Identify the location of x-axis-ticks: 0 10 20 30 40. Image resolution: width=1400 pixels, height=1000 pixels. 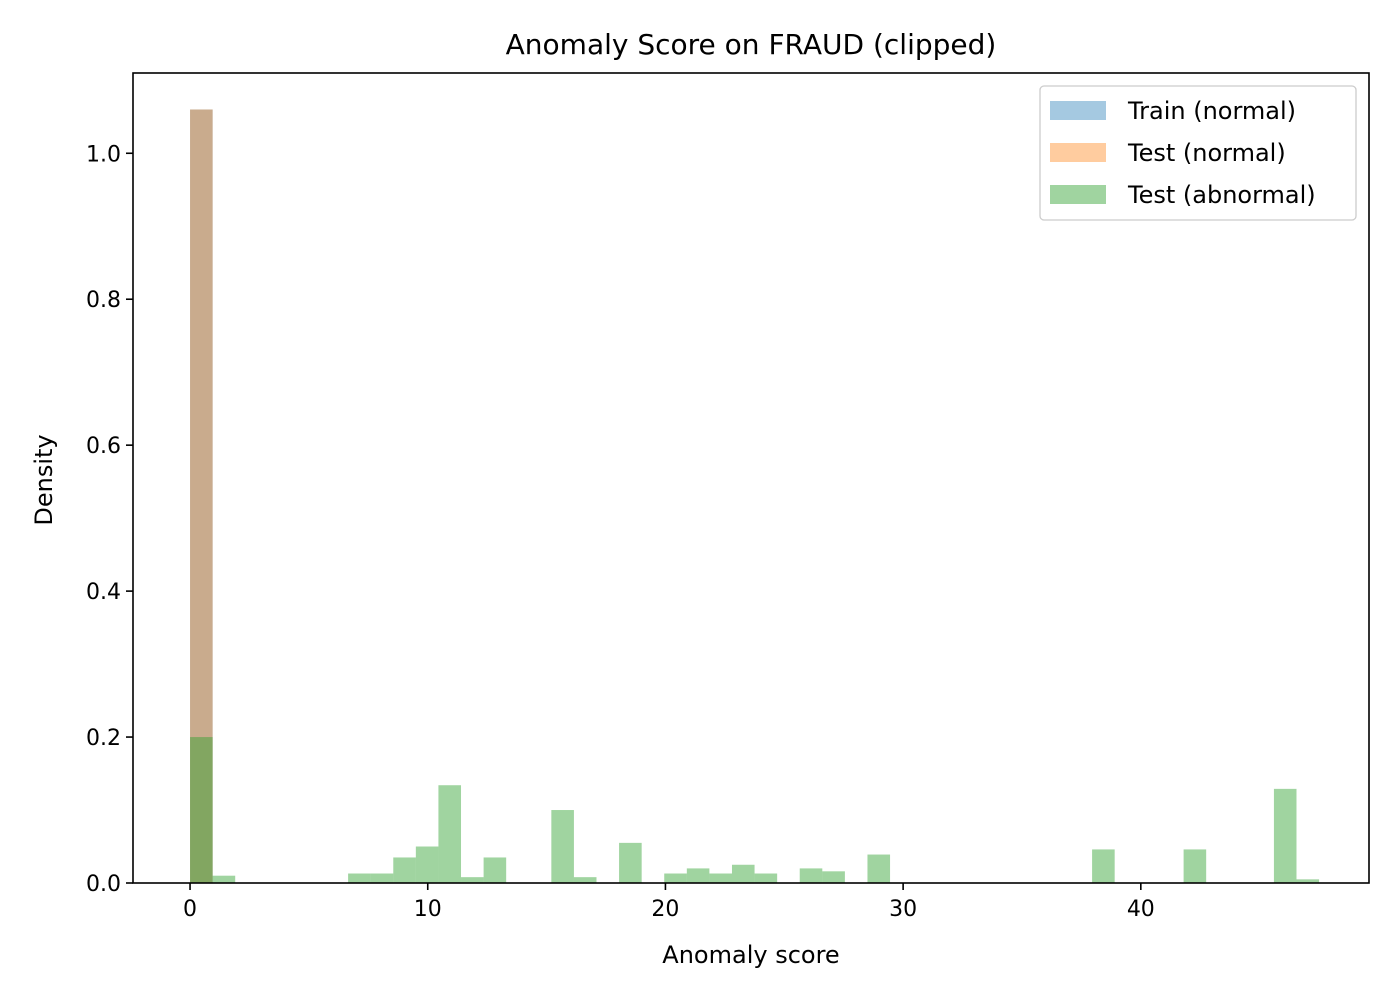
(669, 902).